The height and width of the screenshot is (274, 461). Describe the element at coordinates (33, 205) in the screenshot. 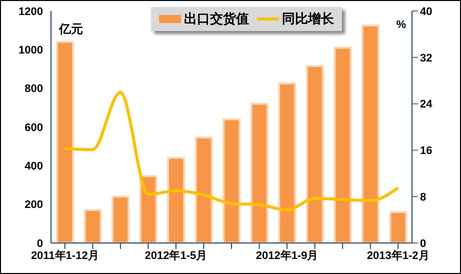

I see `y-tick-label: 200` at that location.